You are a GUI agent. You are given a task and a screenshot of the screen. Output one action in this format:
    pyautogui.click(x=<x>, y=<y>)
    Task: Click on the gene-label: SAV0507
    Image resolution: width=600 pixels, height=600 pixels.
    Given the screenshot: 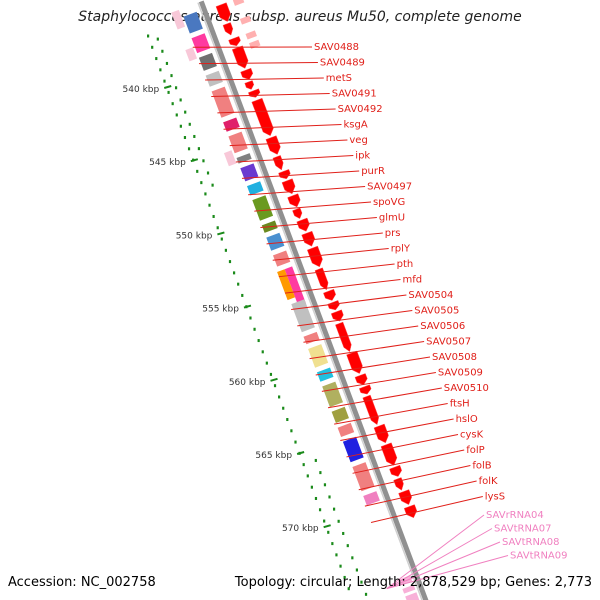 What is the action you would take?
    pyautogui.click(x=448, y=342)
    